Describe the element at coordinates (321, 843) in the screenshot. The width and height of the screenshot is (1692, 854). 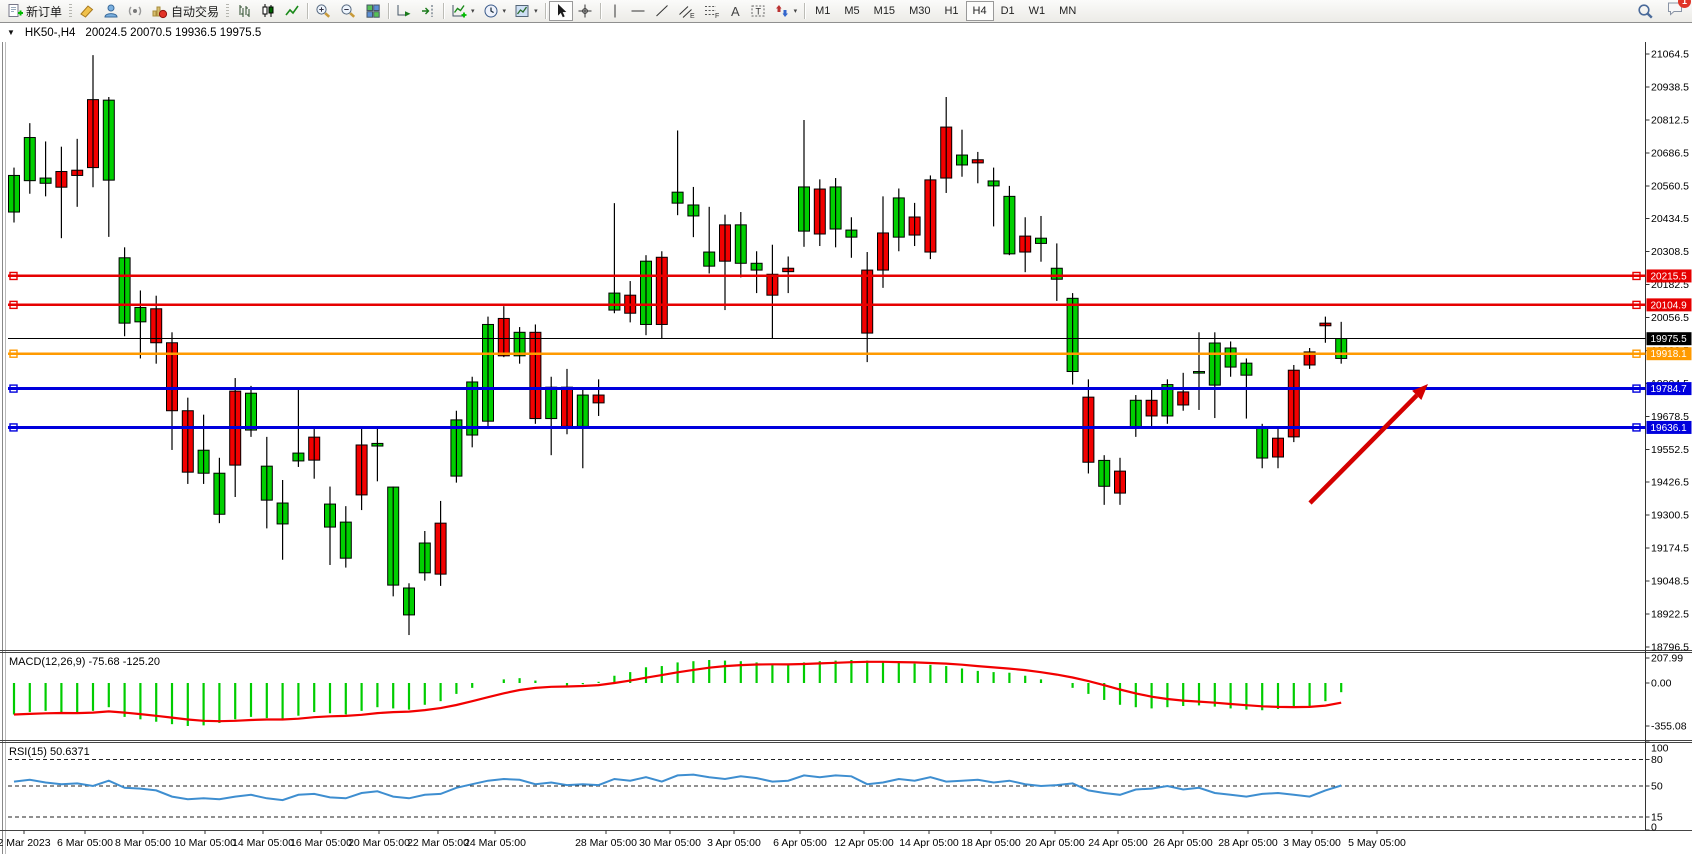
I see `svg-text: 16 Mar 05:00` at that location.